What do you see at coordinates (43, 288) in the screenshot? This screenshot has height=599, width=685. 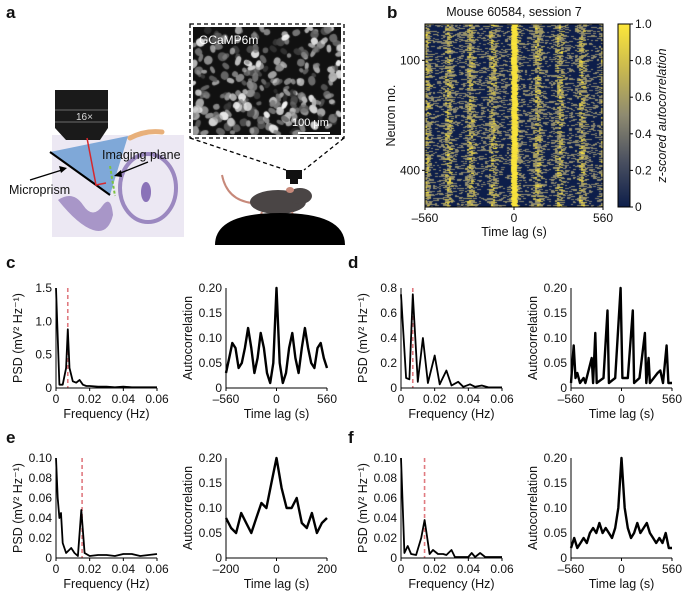 I see `y-tick-label: 1.5` at bounding box center [43, 288].